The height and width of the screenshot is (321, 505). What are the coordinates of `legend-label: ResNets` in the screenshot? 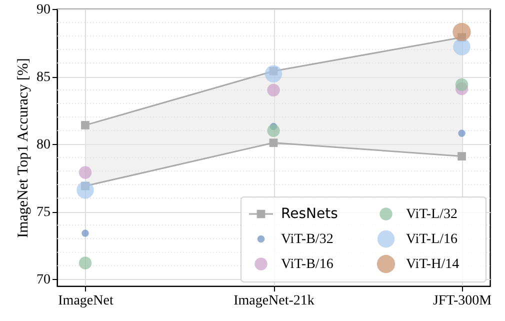 It's located at (309, 214).